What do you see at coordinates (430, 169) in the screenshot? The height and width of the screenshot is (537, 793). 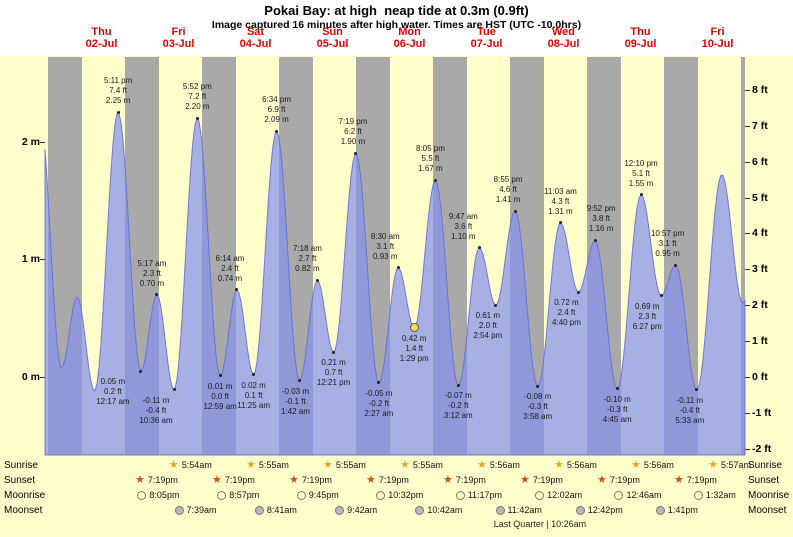 I see `tide-annotation-line: 1.67 m` at bounding box center [430, 169].